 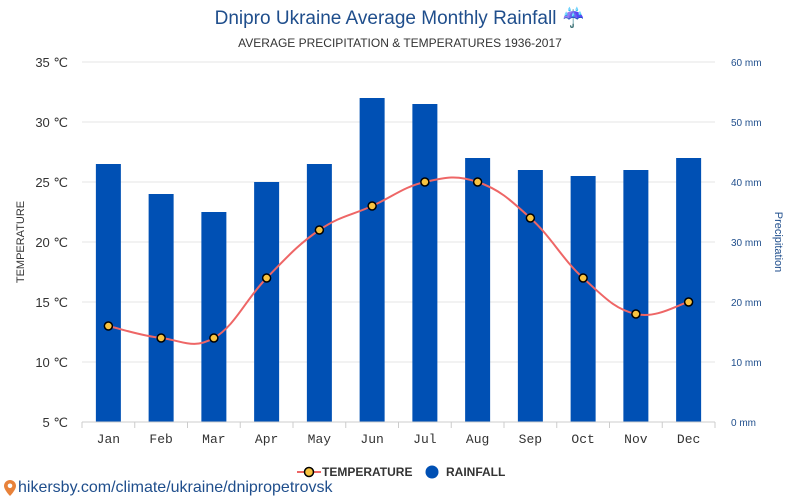 I want to click on left-tick-label: 30 ℃, so click(x=51, y=122).